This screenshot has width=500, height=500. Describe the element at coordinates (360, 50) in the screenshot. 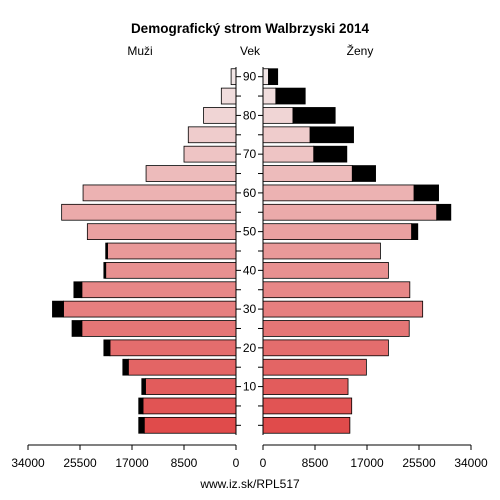

I see `females-header: Ženy` at that location.